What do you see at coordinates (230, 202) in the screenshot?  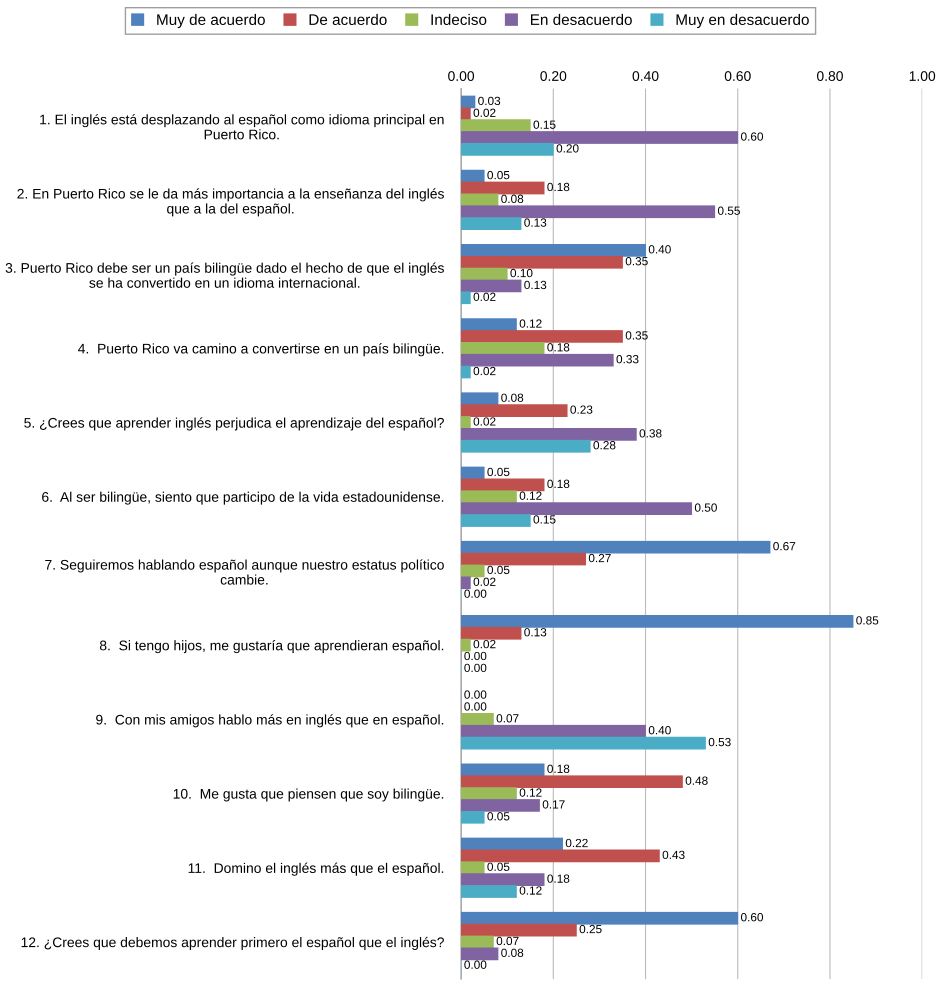 I see `y-tick-label: 2. En Puerto Rico se le da más importancia a la enseñanza del inglés que a la del español.` at bounding box center [230, 202].